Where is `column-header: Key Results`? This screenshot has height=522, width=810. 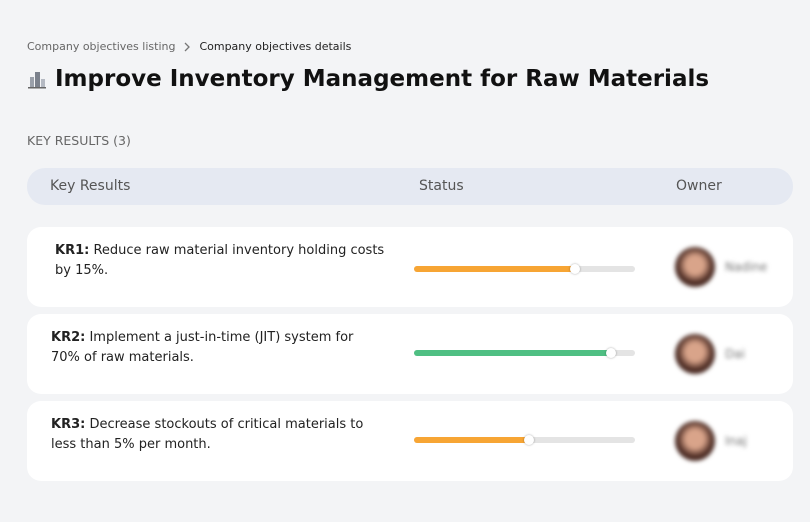 column-header: Key Results is located at coordinates (90, 186).